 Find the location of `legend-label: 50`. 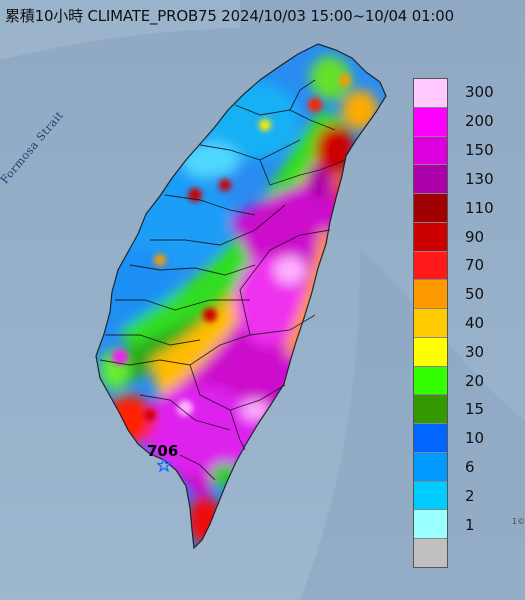

legend-label: 50 is located at coordinates (475, 294).